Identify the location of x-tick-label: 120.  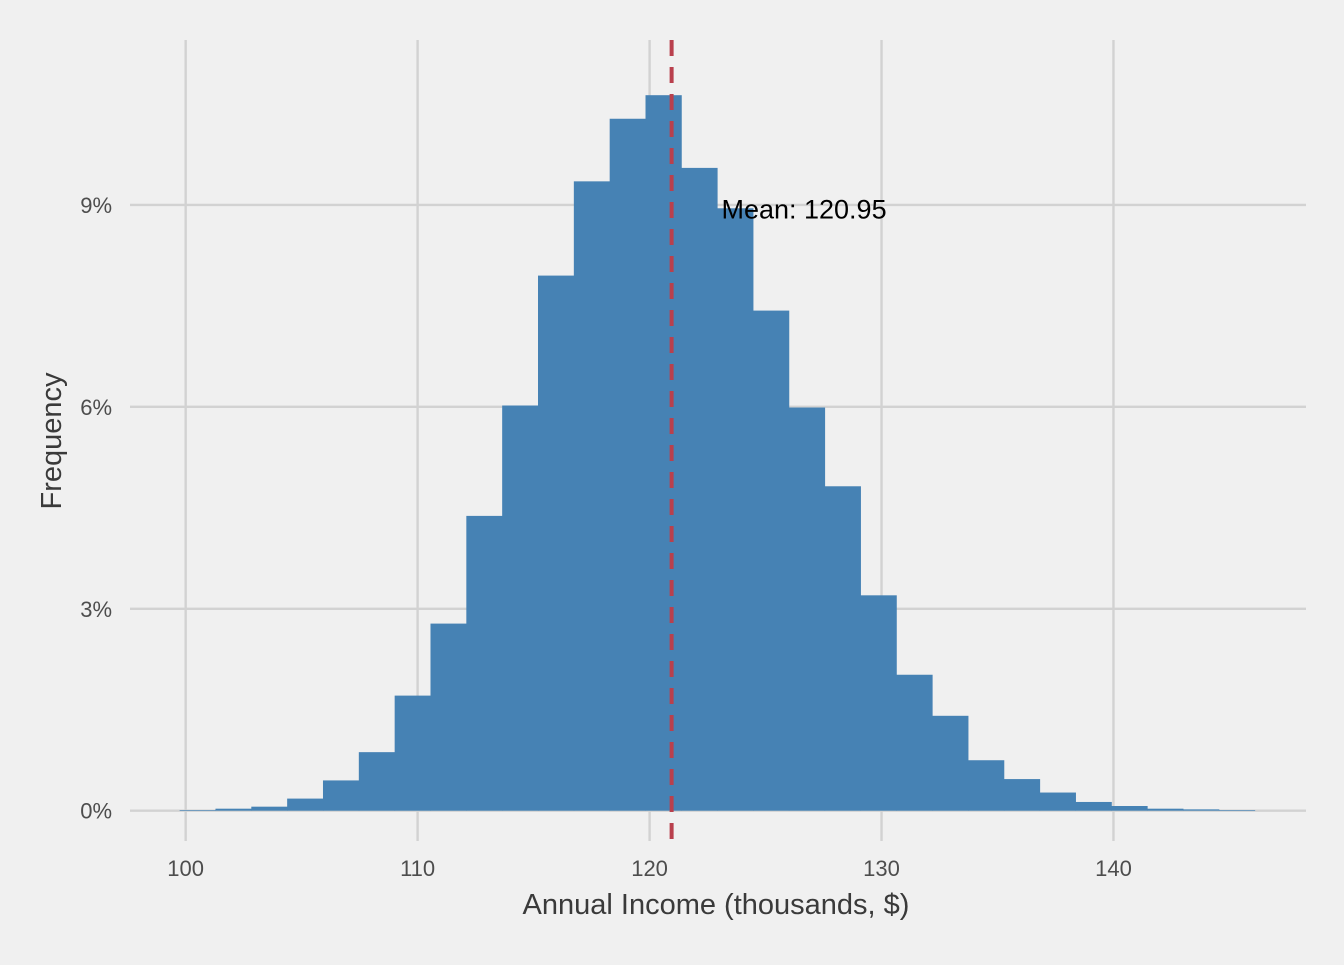
(649, 868).